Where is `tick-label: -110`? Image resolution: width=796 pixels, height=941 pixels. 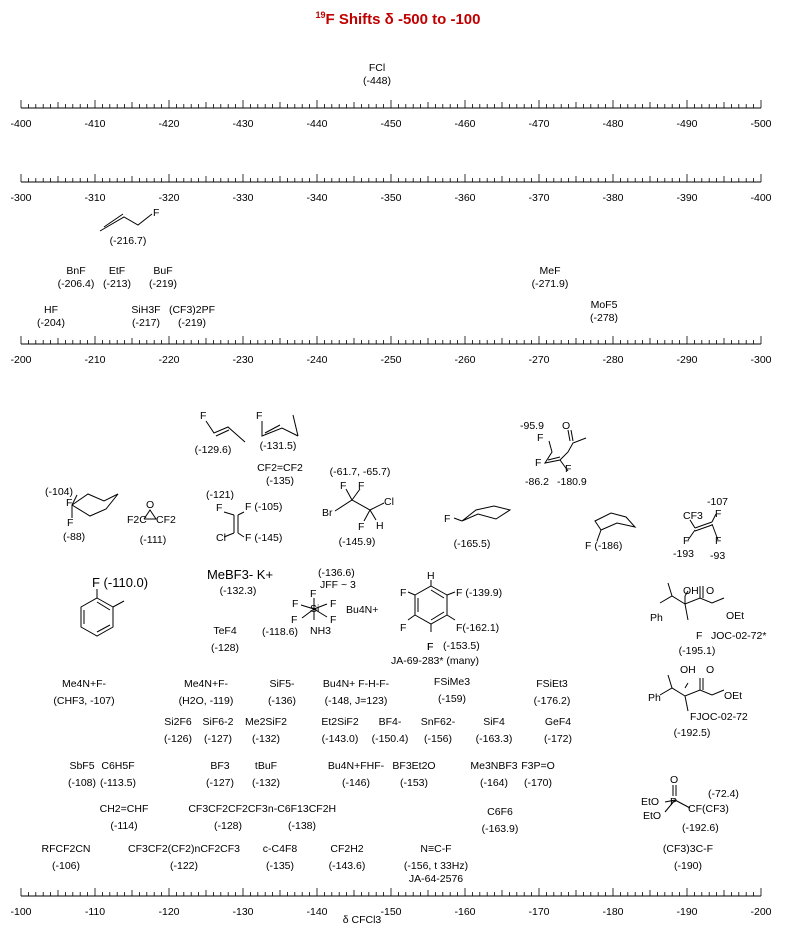 tick-label: -110 is located at coordinates (95, 912).